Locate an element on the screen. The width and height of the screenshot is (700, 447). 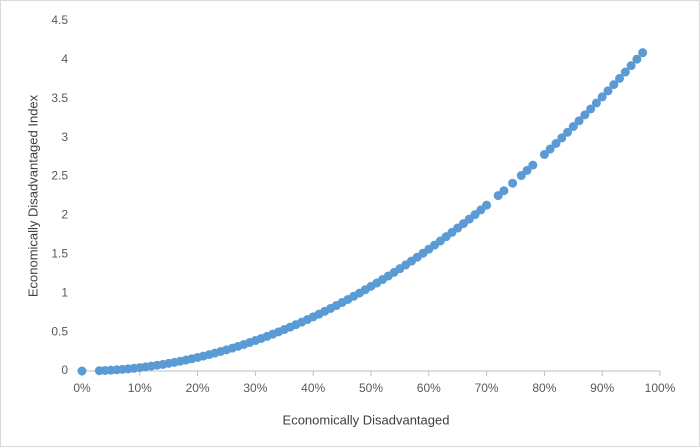
x-tick-label: 50% is located at coordinates (371, 388).